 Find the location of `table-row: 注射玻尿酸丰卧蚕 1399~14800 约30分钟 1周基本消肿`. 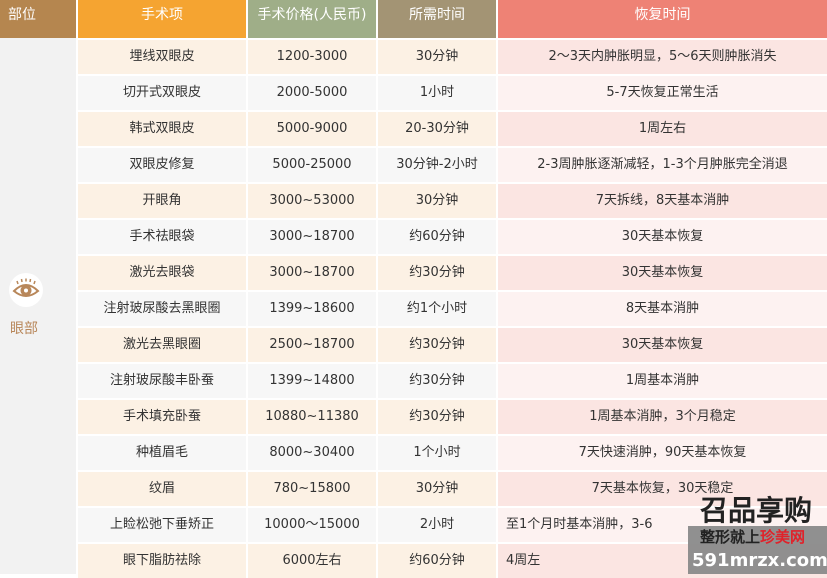

table-row: 注射玻尿酸丰卧蚕 1399~14800 约30分钟 1周基本消肿 is located at coordinates (452, 380).